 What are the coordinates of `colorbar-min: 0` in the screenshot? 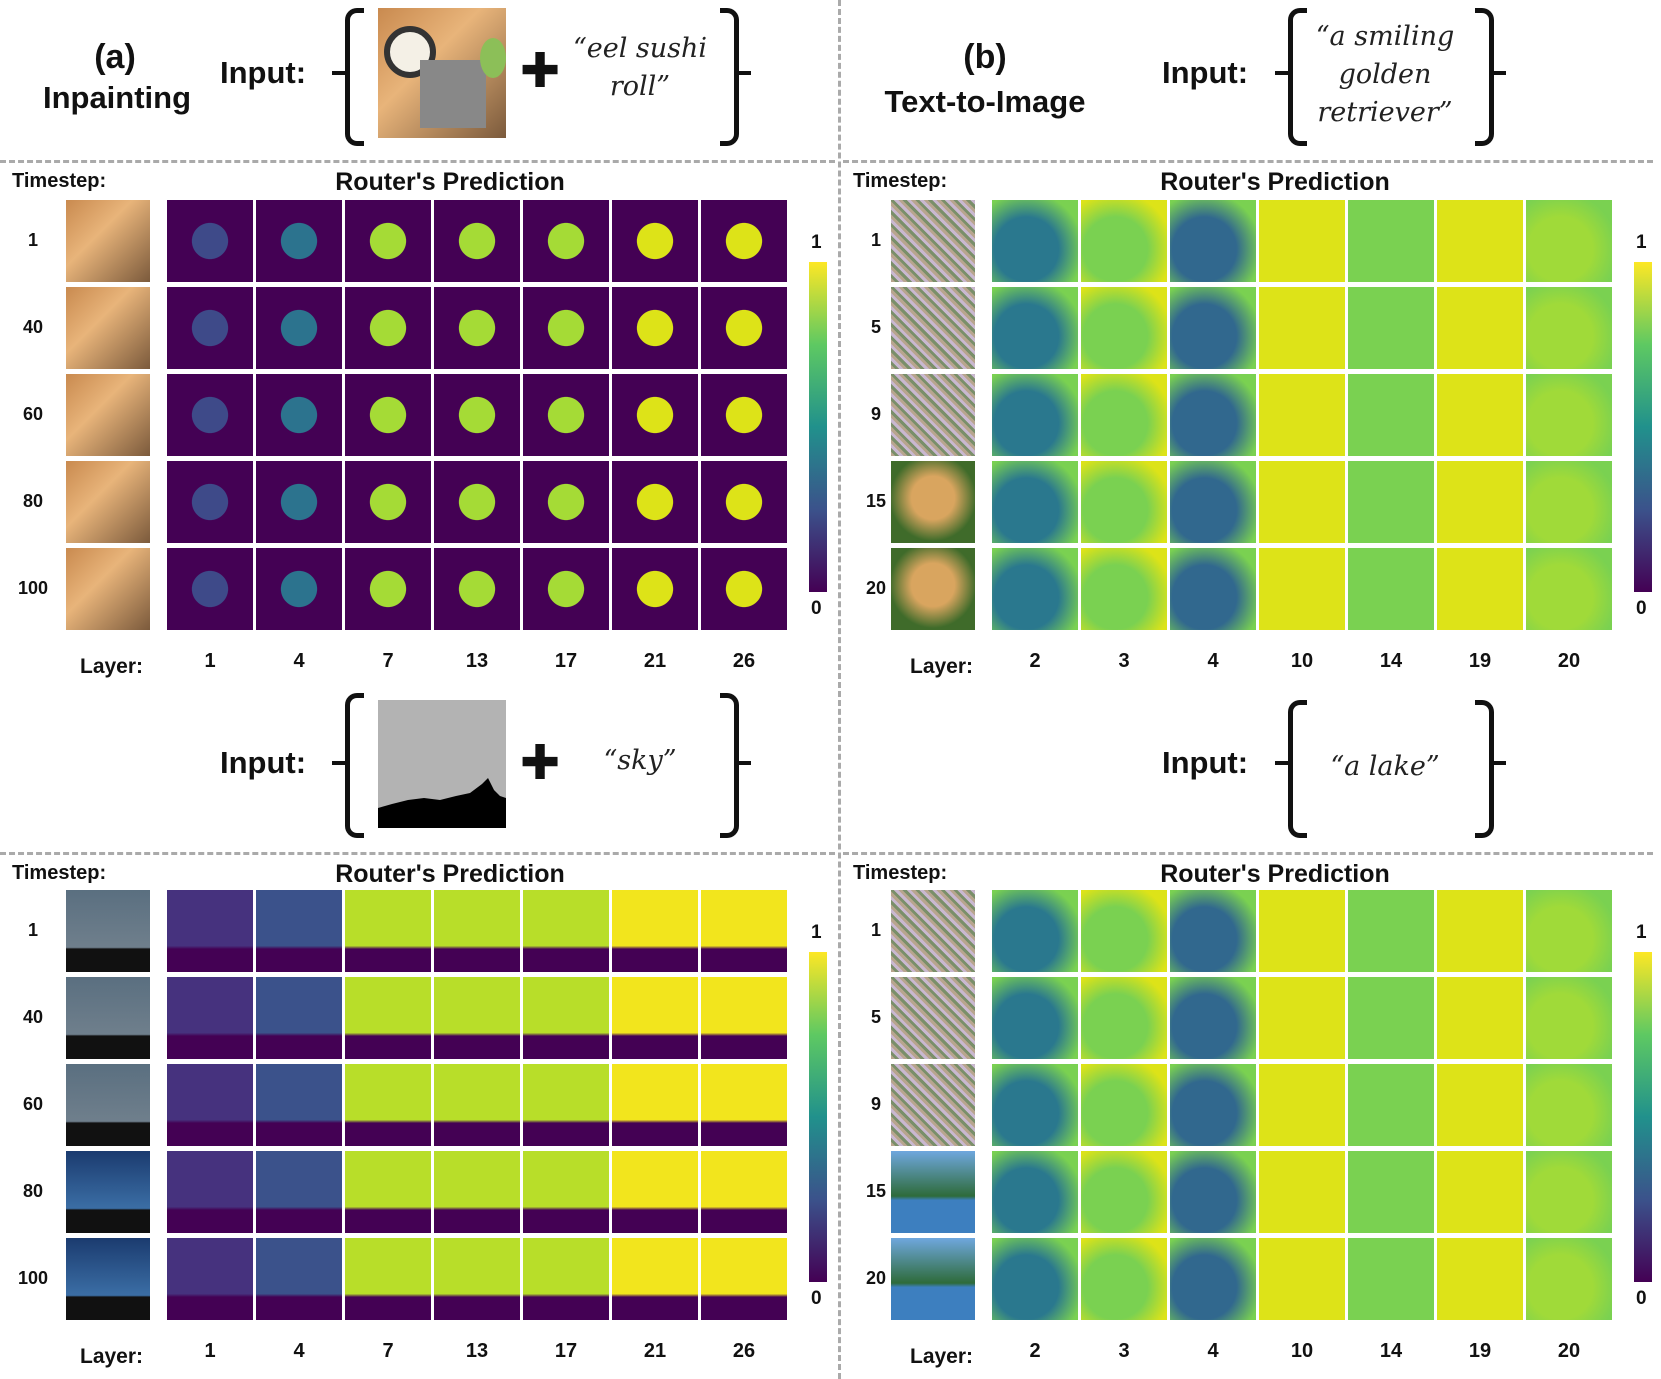 It's located at (1641, 608).